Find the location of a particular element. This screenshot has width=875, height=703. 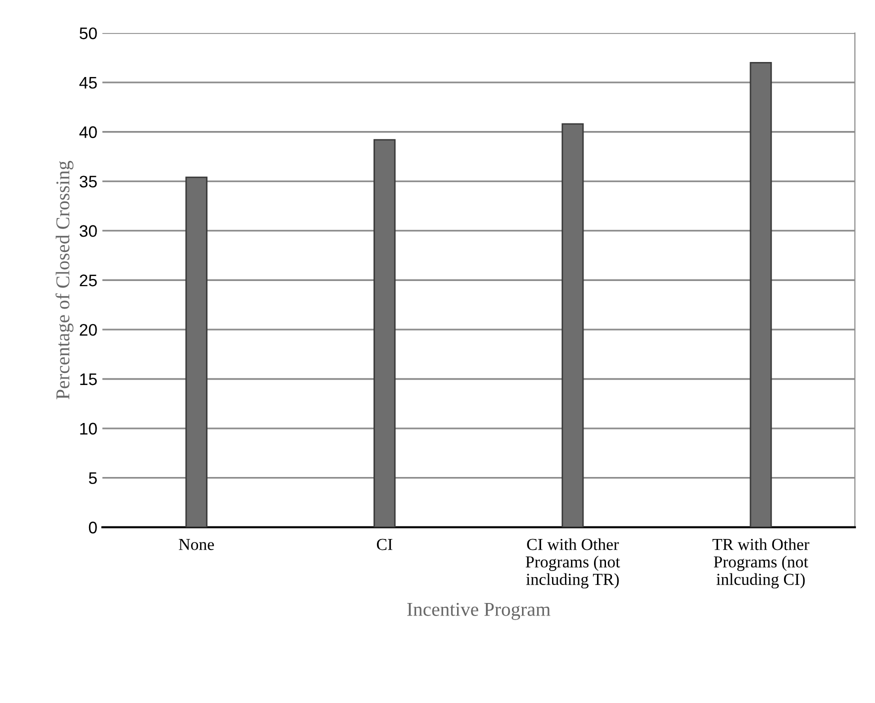

x-tick-label: CI is located at coordinates (384, 544).